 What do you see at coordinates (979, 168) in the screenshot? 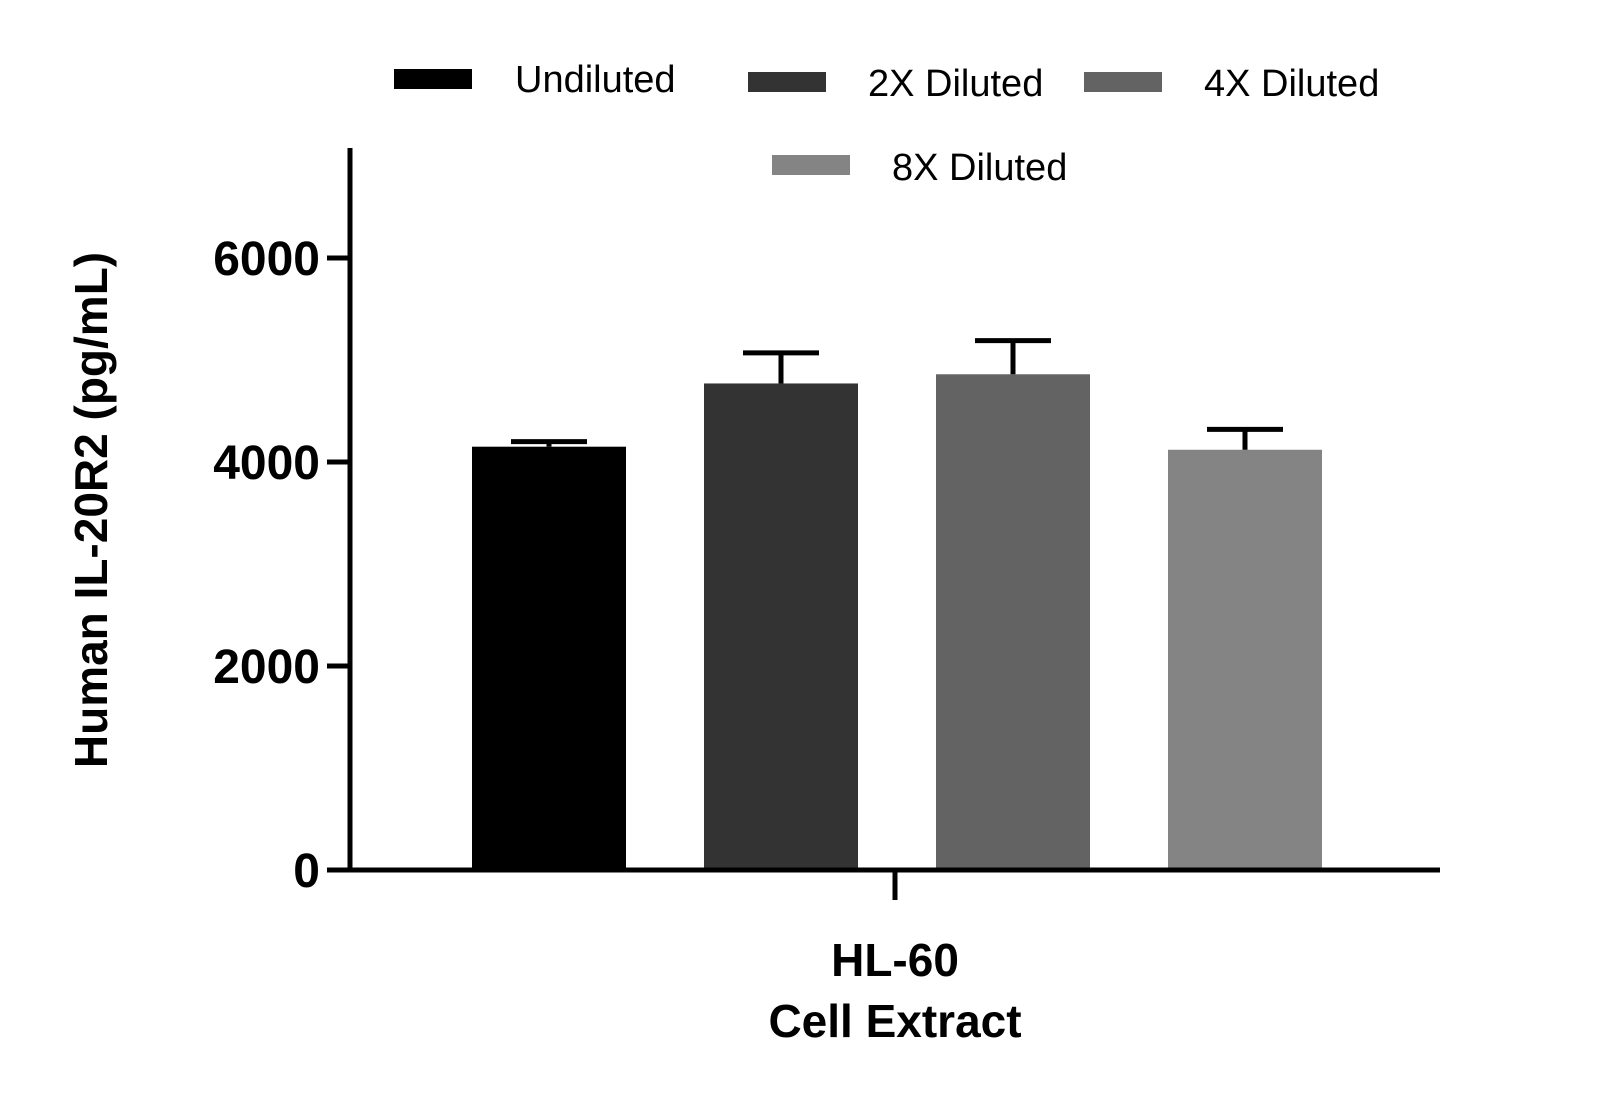
I see `legend-label: 8X Diluted` at bounding box center [979, 168].